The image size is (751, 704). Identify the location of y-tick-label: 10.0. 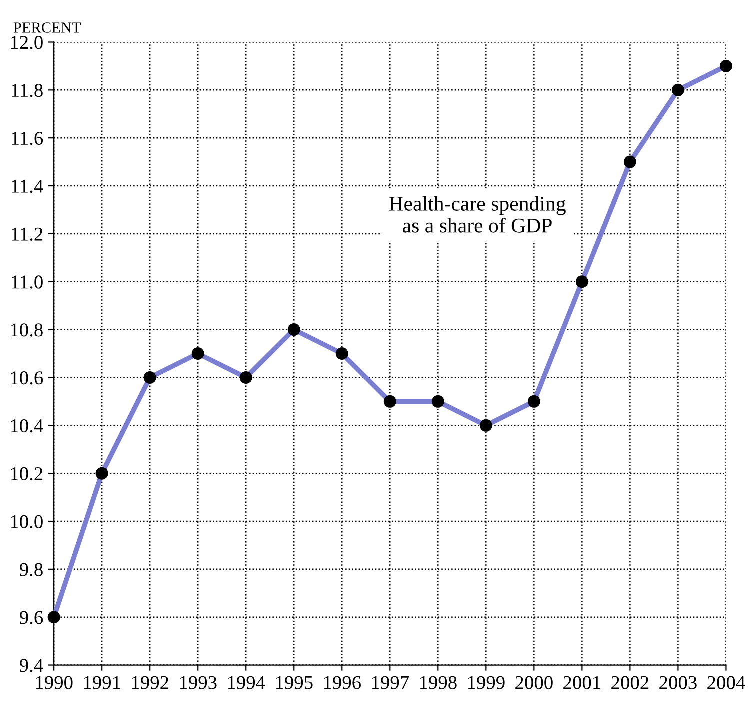
(27, 522).